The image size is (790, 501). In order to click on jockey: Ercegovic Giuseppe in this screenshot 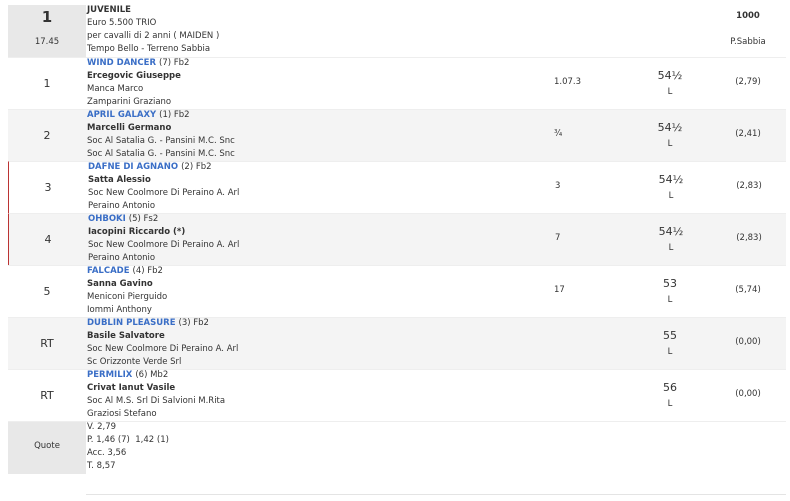, I will do `click(134, 76)`.